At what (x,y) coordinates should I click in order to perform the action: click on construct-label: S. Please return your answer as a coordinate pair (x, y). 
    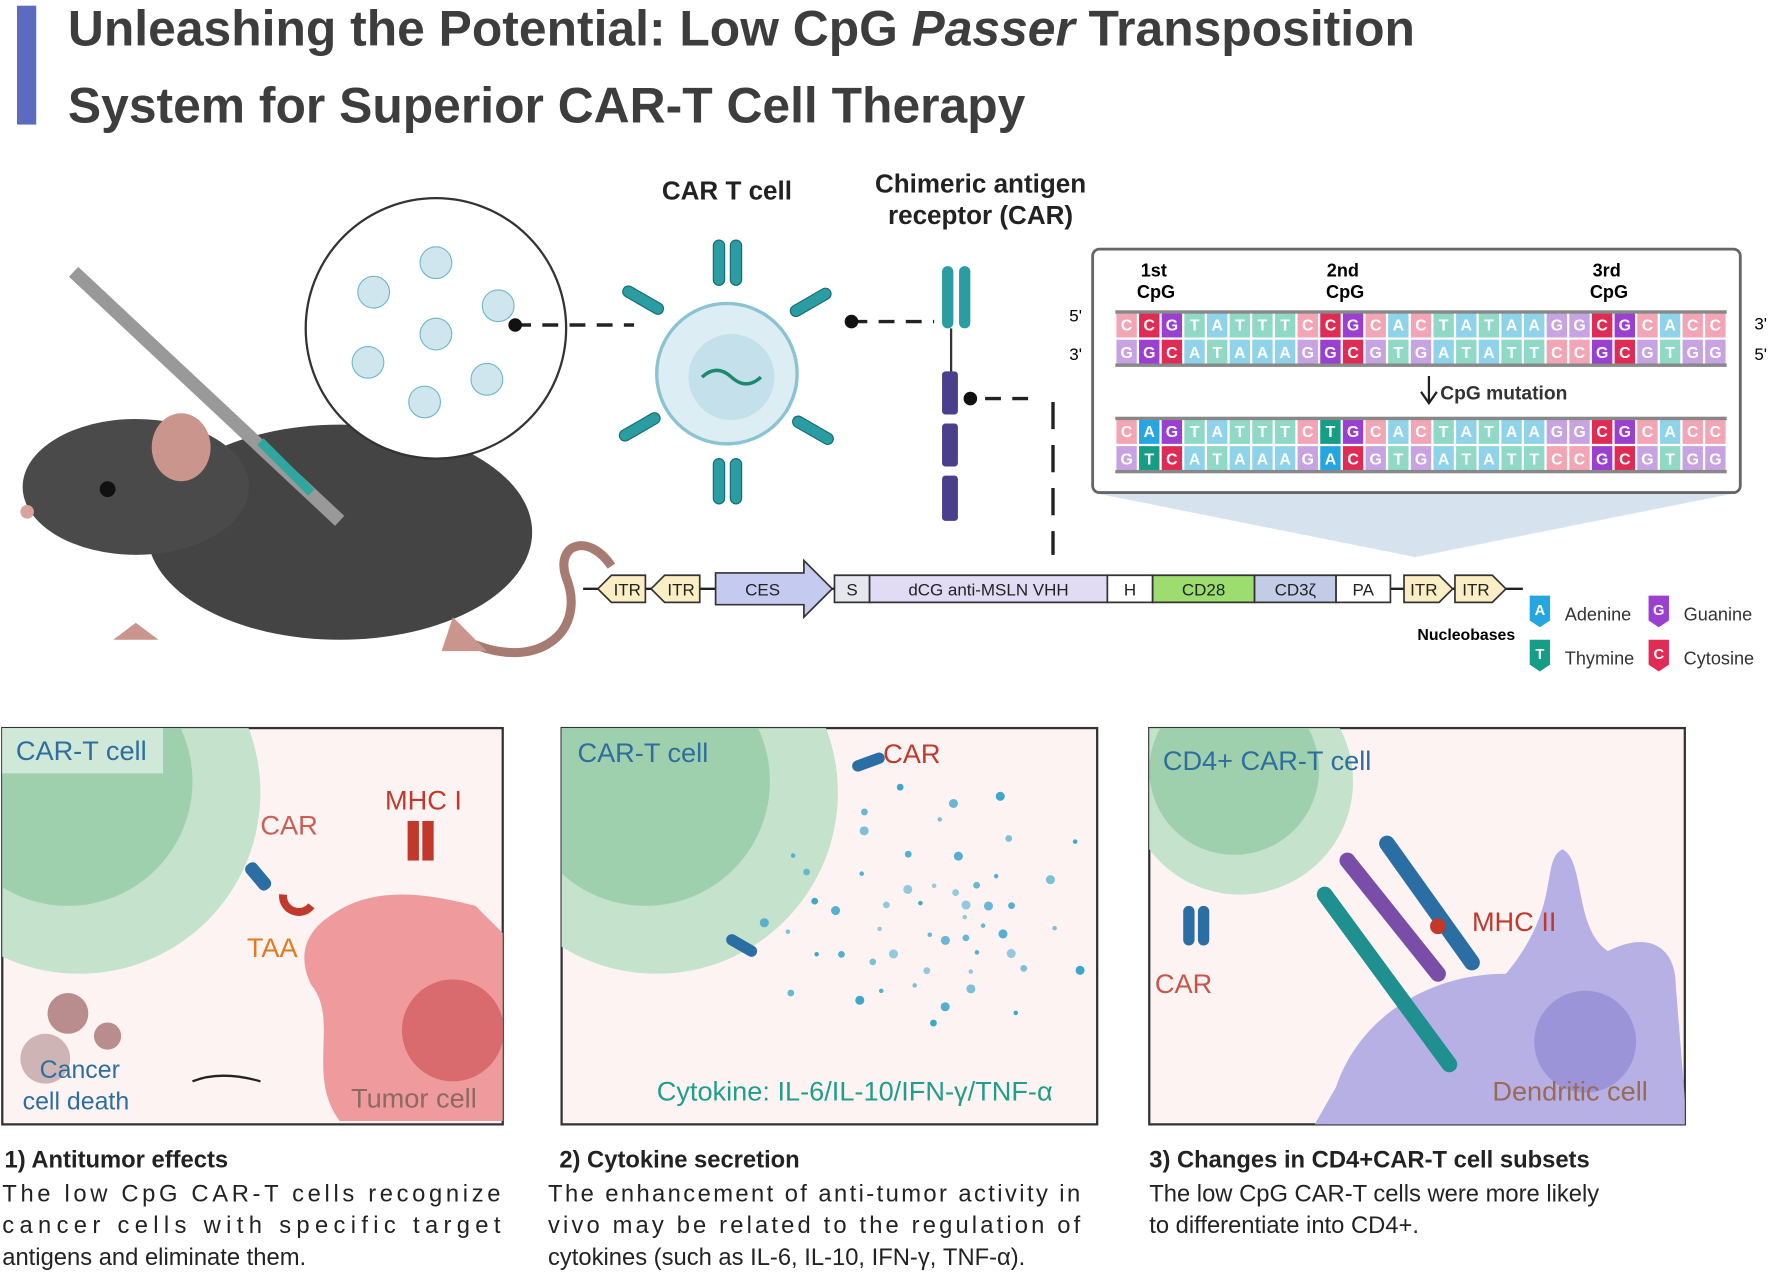
    Looking at the image, I should click on (851, 590).